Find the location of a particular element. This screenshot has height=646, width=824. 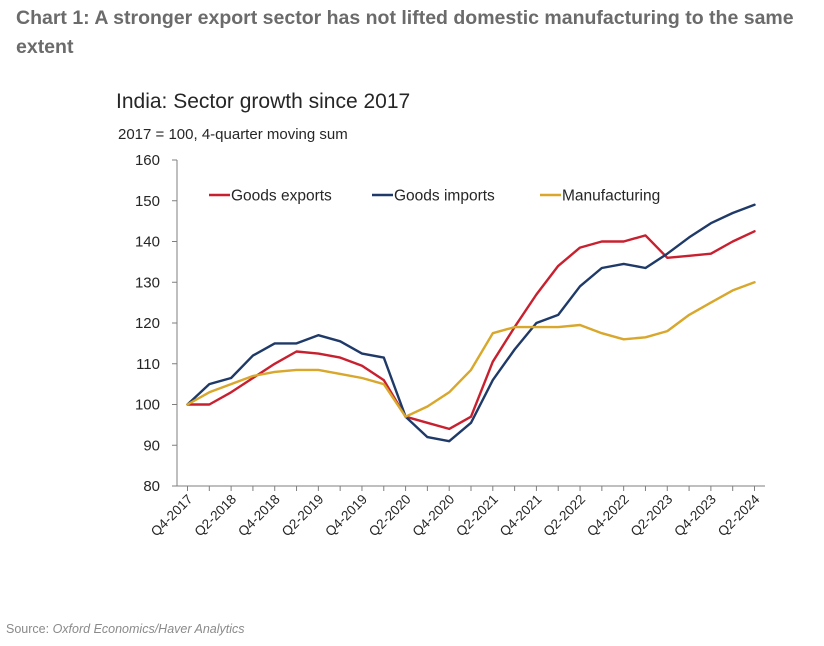

x-tick-label: Q2-2022 is located at coordinates (564, 516).